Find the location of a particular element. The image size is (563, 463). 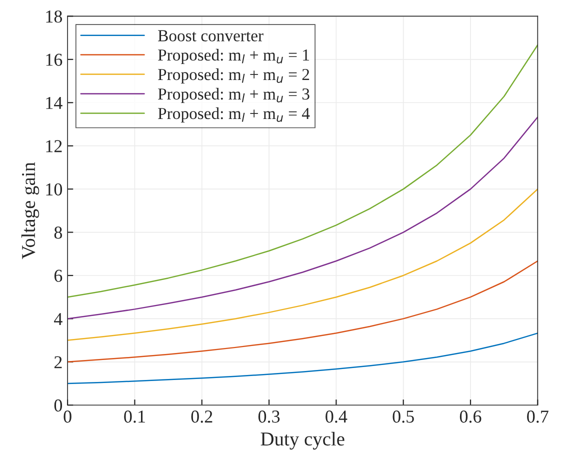

x-tick-label: 0.7 is located at coordinates (537, 416).